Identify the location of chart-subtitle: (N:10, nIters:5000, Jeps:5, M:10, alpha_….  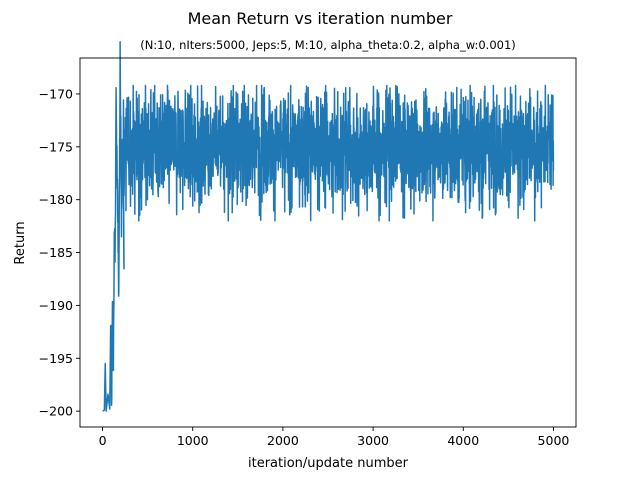
(328, 45).